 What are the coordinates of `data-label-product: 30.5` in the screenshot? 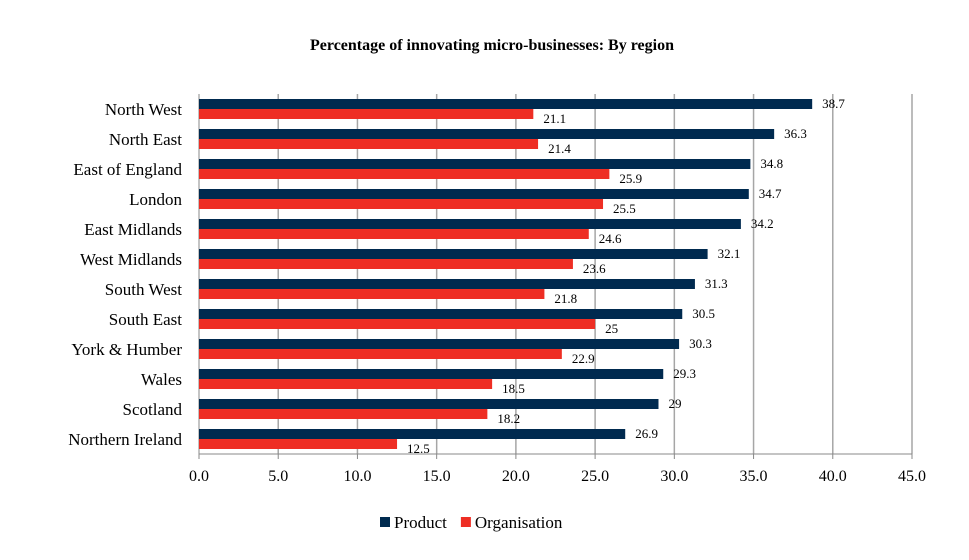 It's located at (703, 313).